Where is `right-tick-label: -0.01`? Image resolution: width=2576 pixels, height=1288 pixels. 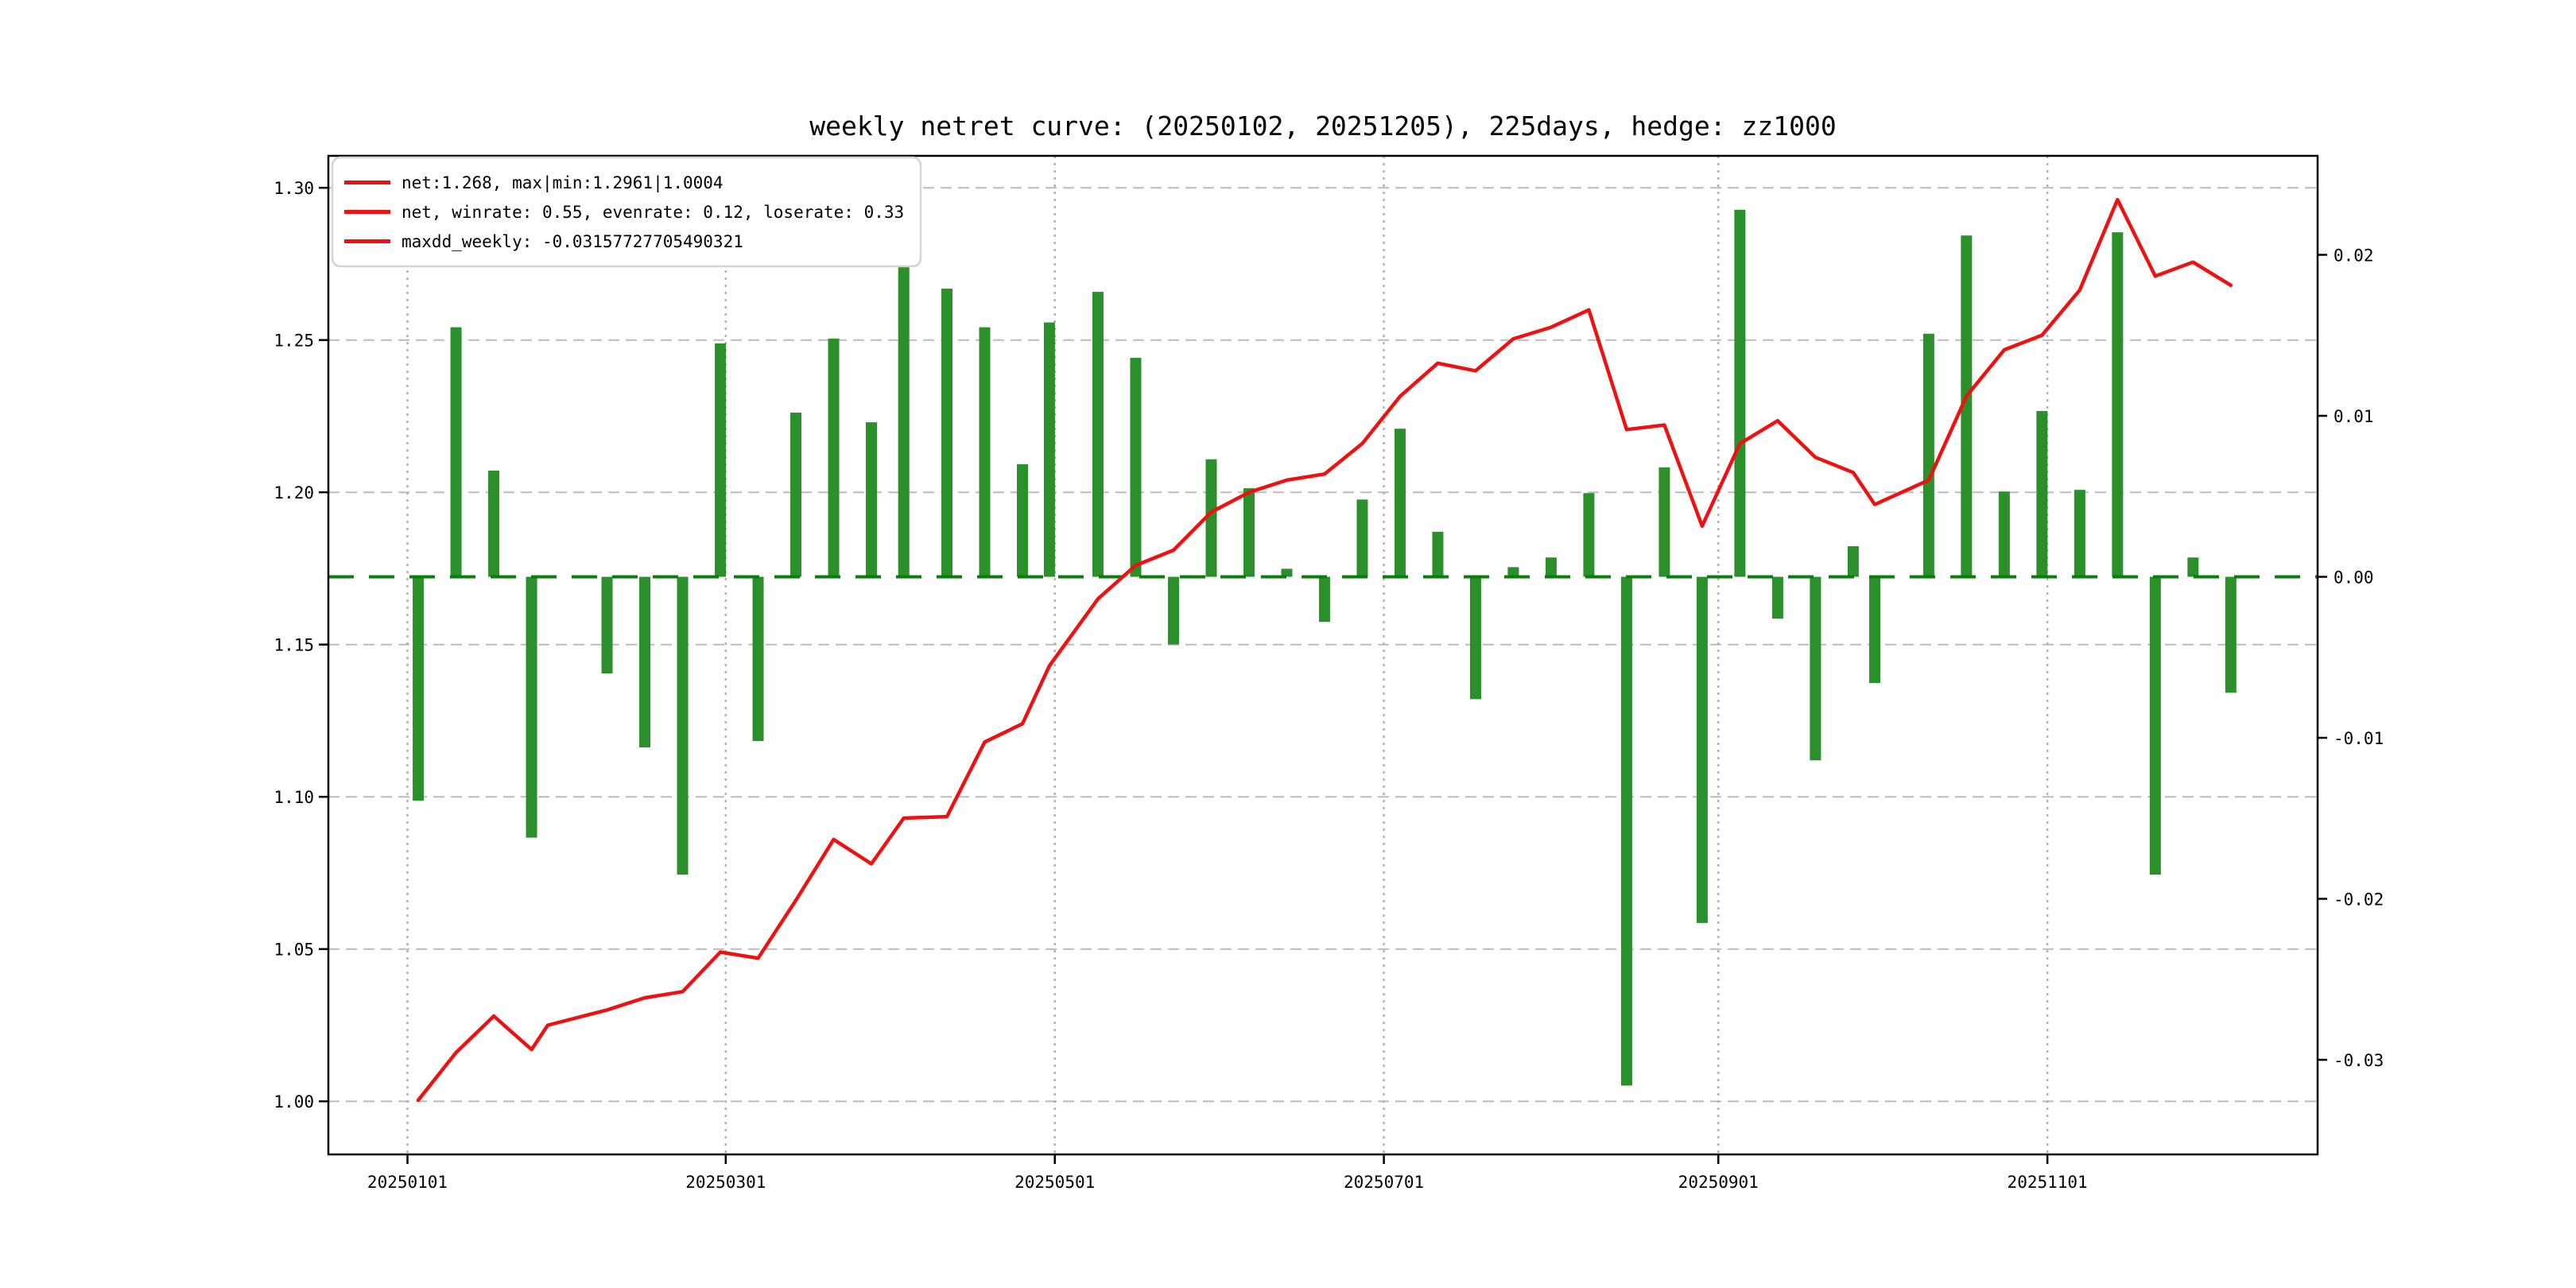 right-tick-label: -0.01 is located at coordinates (2359, 739).